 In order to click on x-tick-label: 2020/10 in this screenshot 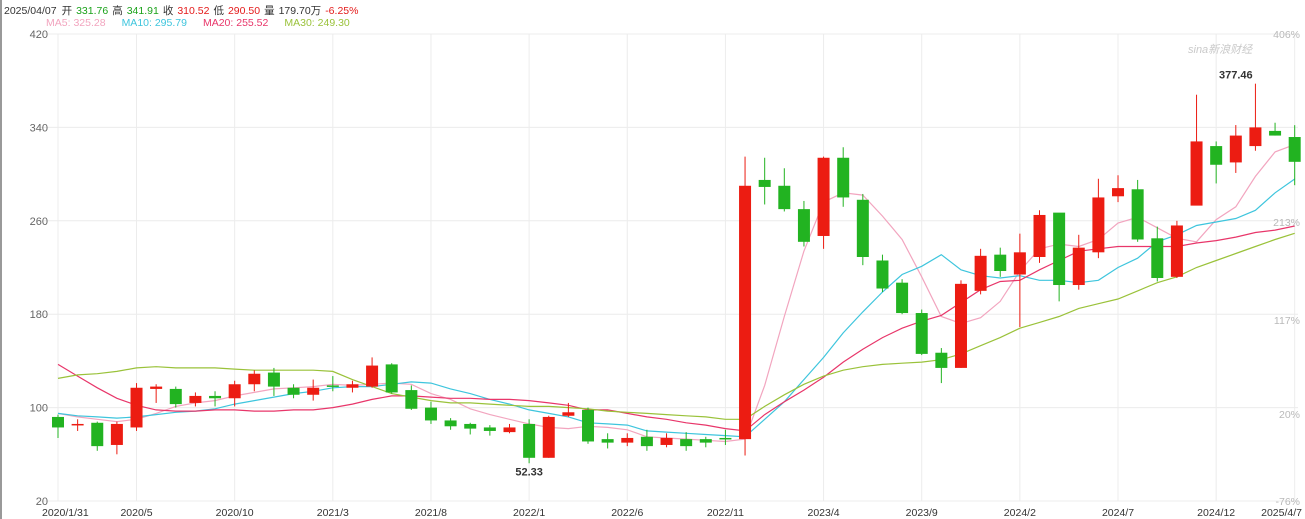, I will do `click(235, 513)`.